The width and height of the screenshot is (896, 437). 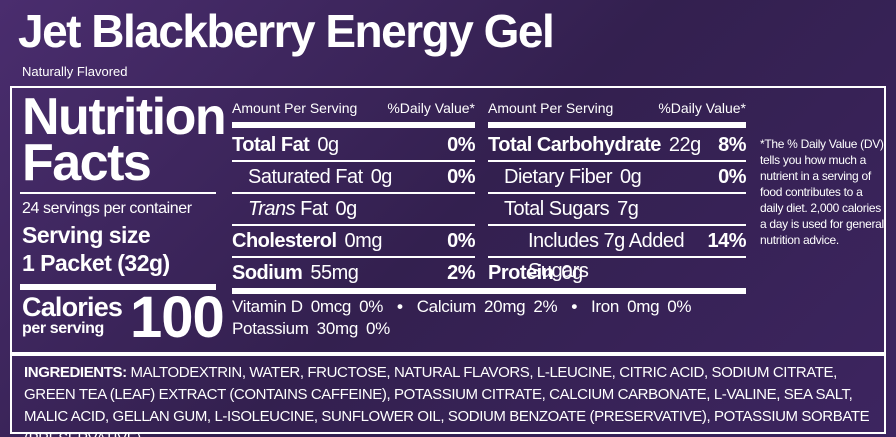 What do you see at coordinates (270, 328) in the screenshot?
I see `vitamin-name: Potassium` at bounding box center [270, 328].